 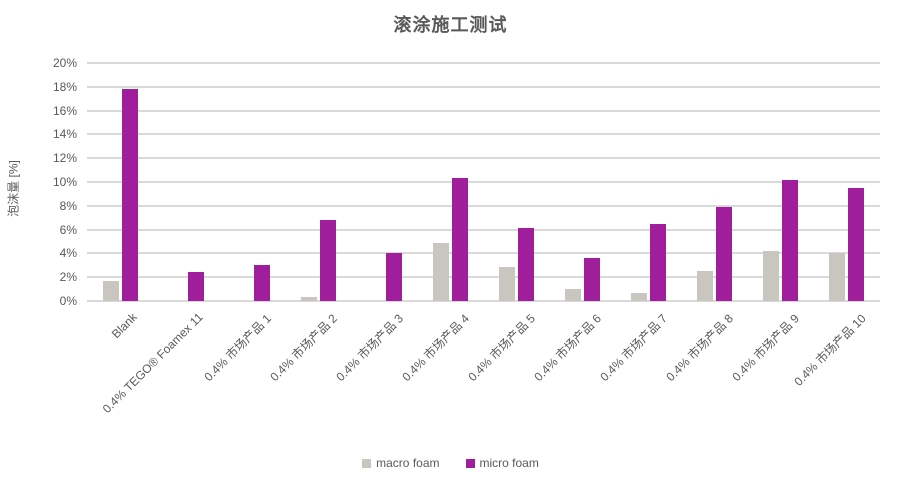 I want to click on y-tick-0: 0%, so click(x=68, y=301).